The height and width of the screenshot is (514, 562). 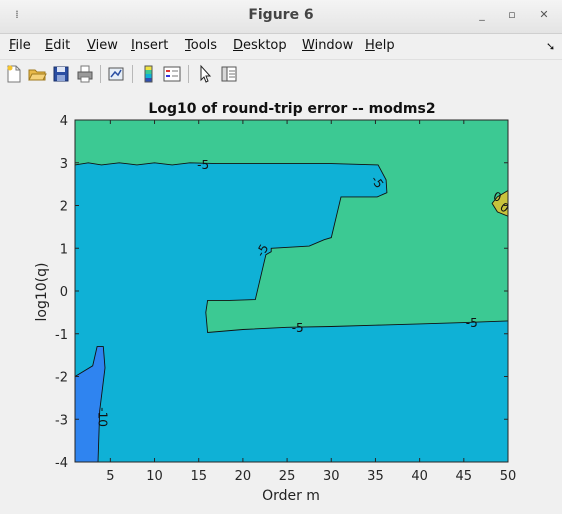 I want to click on insert-legend-icon, so click(x=172, y=74).